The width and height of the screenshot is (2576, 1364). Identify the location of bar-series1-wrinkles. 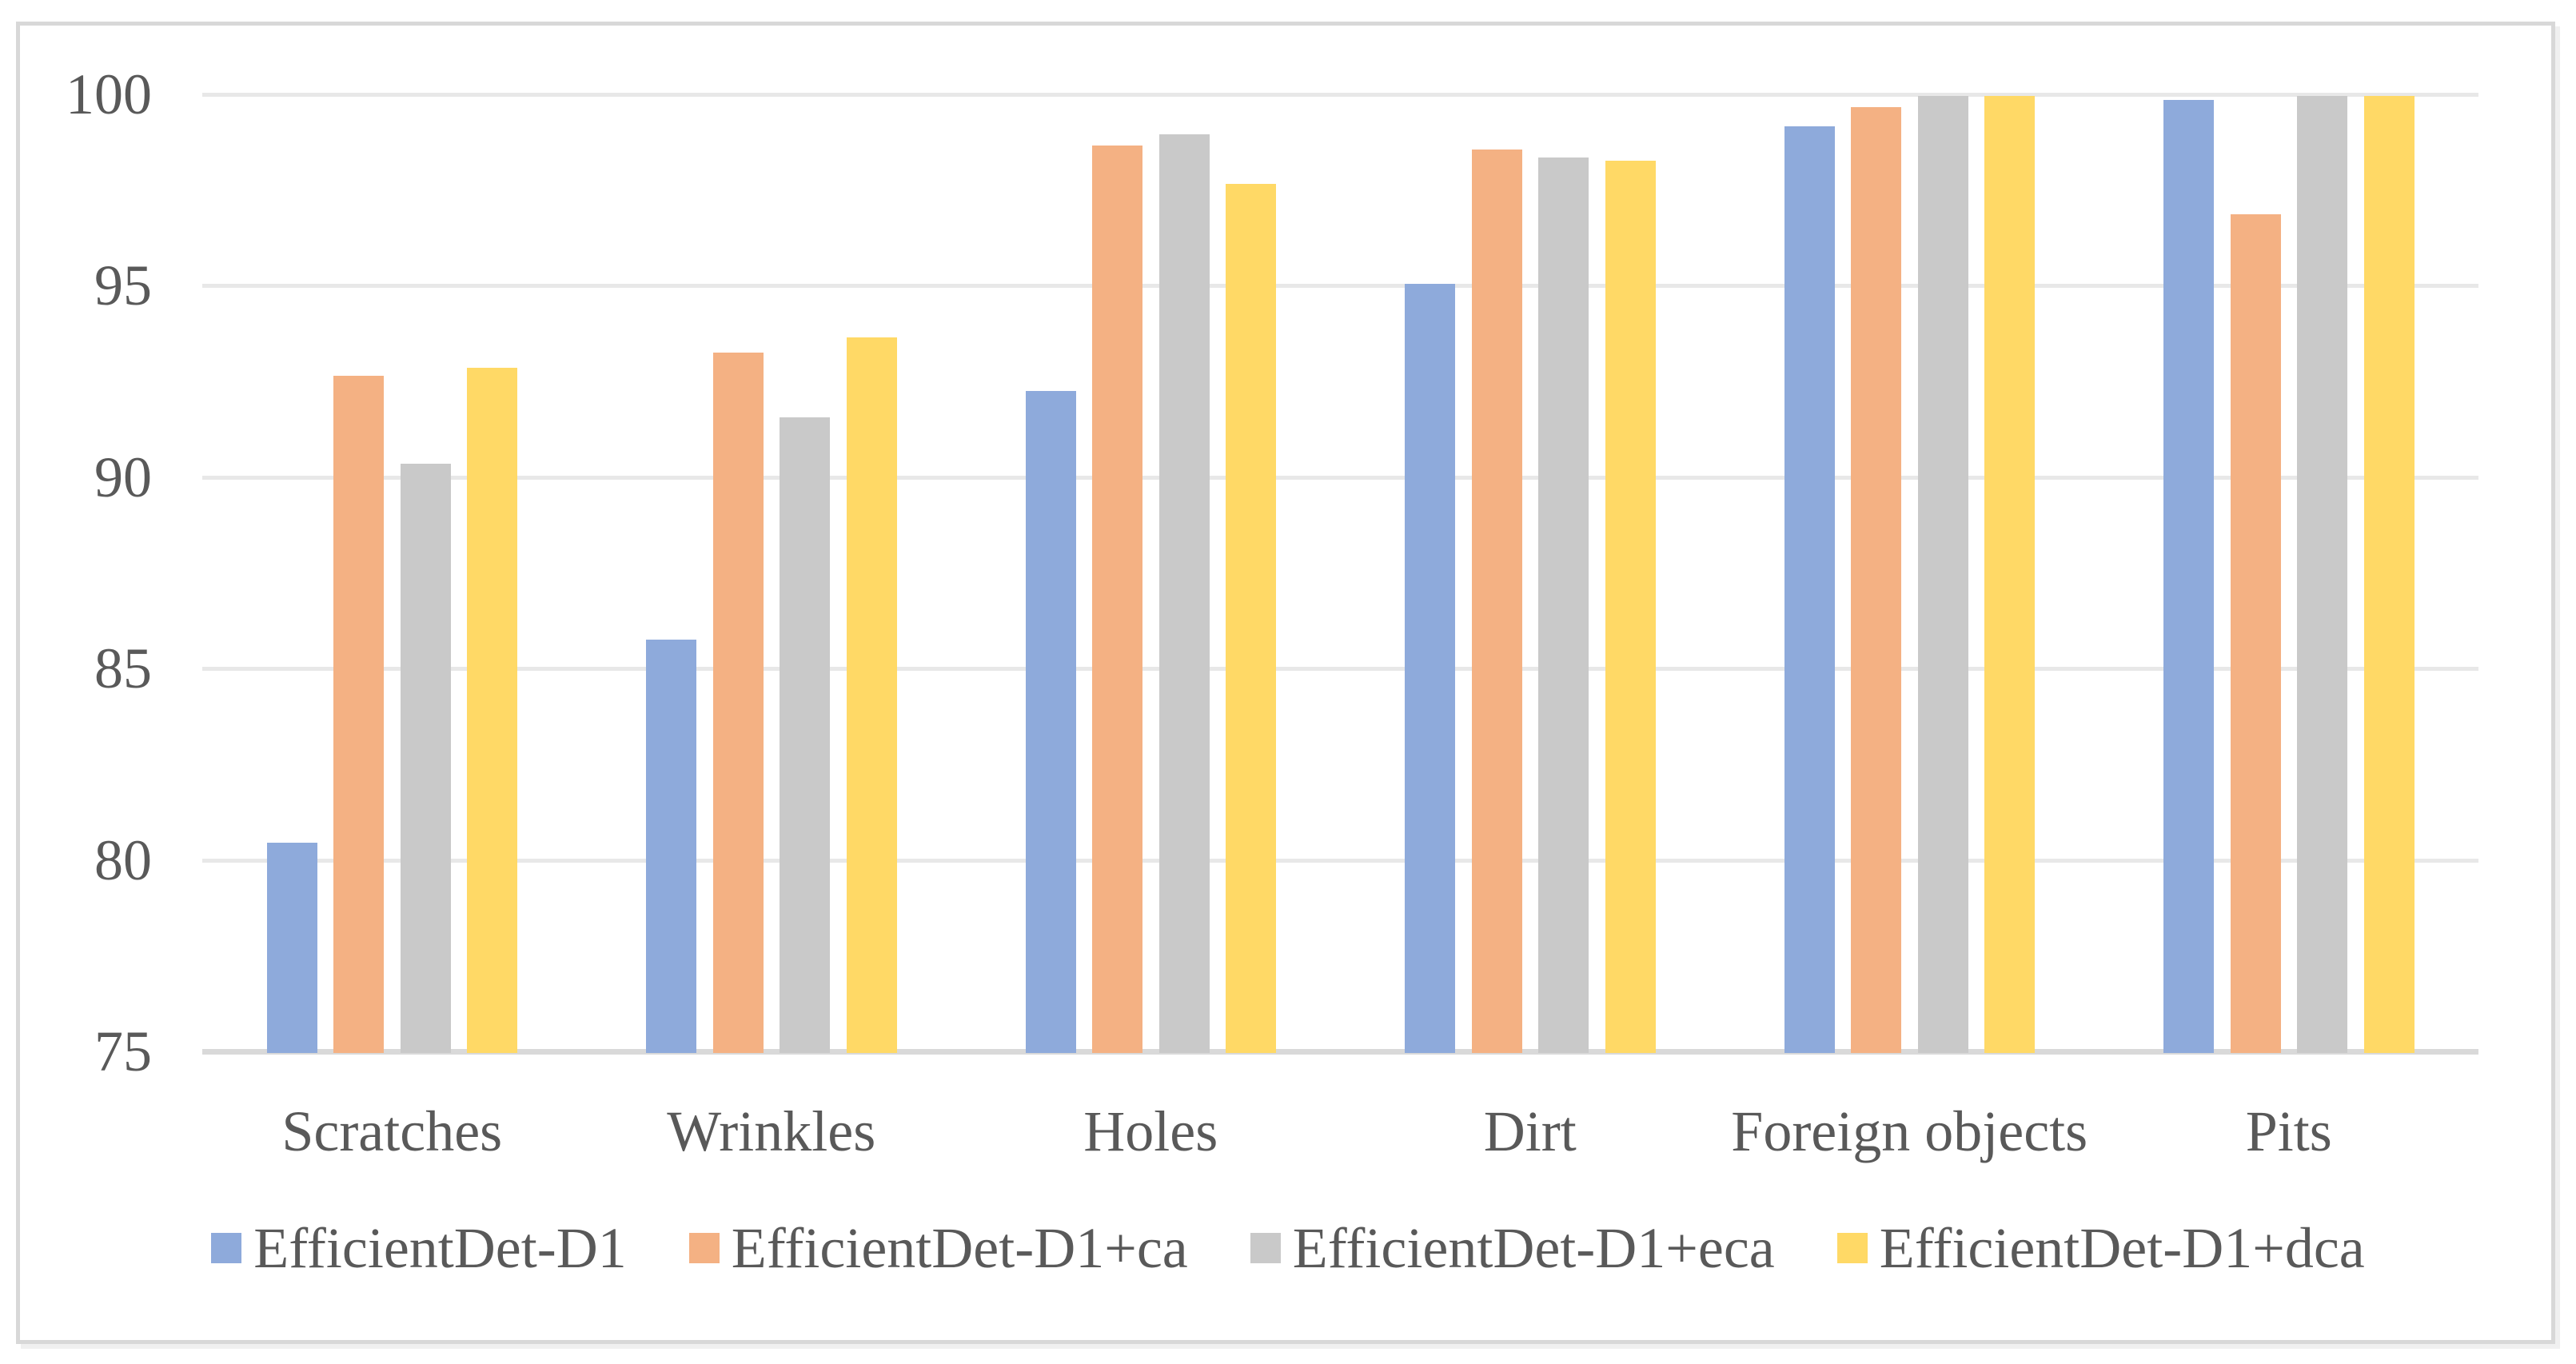
(738, 702).